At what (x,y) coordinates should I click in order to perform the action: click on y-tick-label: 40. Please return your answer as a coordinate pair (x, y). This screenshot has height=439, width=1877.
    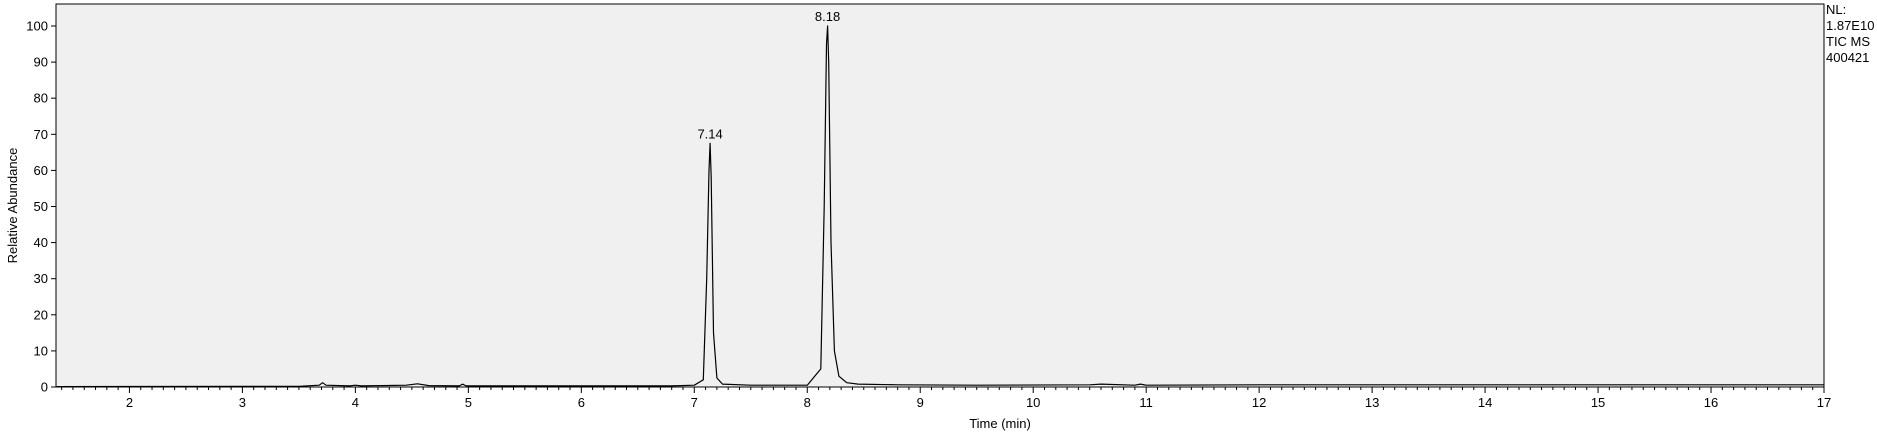
    Looking at the image, I should click on (41, 242).